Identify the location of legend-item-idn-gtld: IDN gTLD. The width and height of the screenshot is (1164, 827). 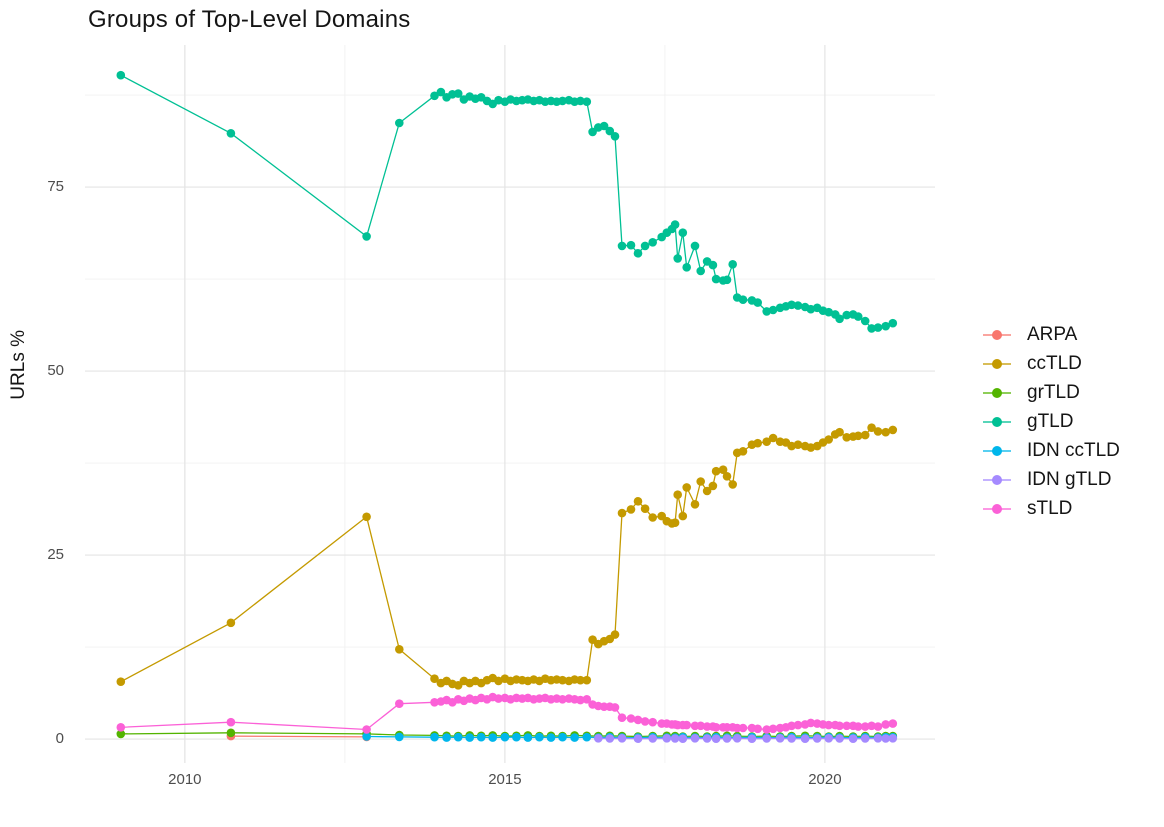
(1051, 479).